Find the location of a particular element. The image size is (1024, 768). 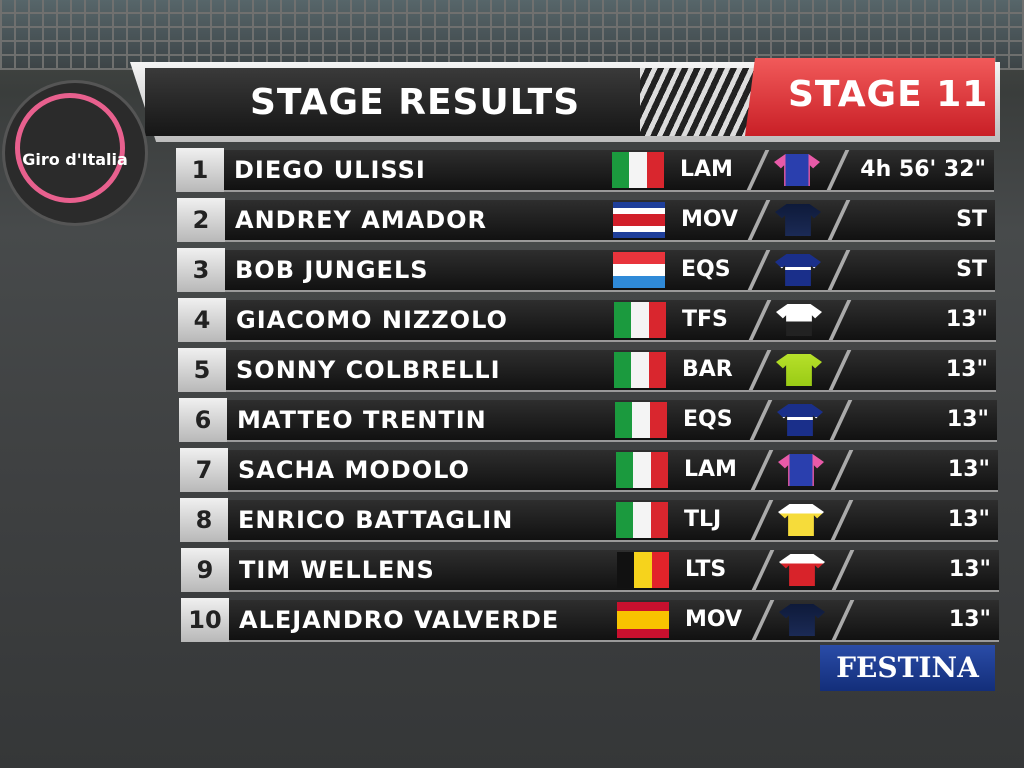

rank: 7 is located at coordinates (204, 470).